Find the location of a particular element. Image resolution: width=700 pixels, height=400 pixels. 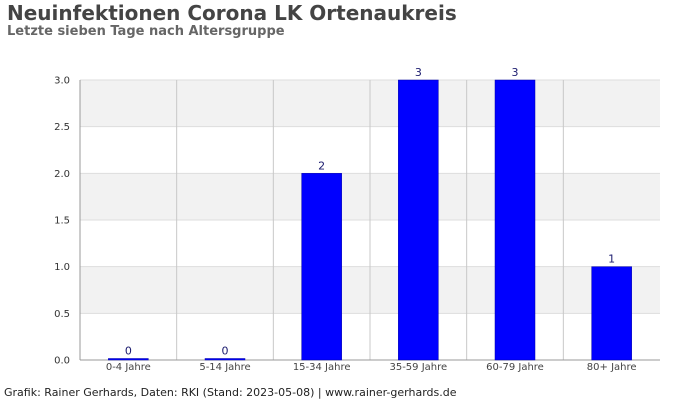

data-label: 2 is located at coordinates (321, 165).